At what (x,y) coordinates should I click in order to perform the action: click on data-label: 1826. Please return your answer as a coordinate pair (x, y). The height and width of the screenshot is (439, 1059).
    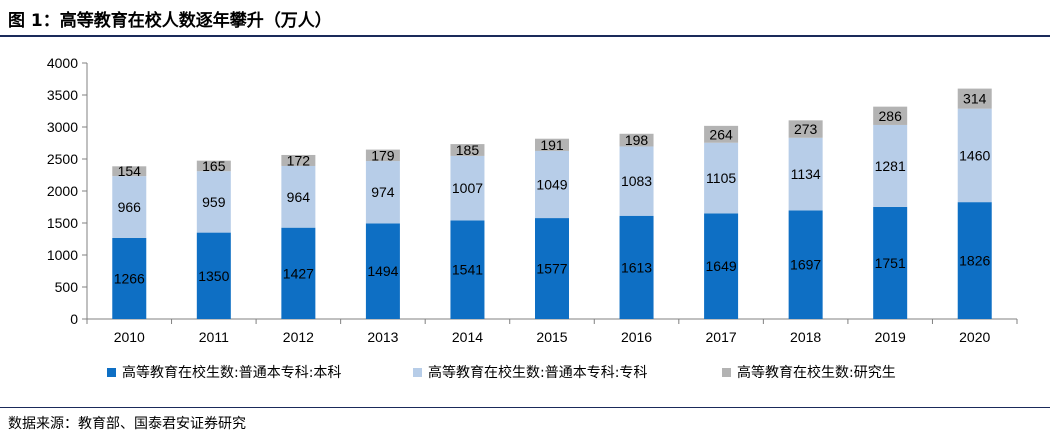
    Looking at the image, I should click on (974, 261).